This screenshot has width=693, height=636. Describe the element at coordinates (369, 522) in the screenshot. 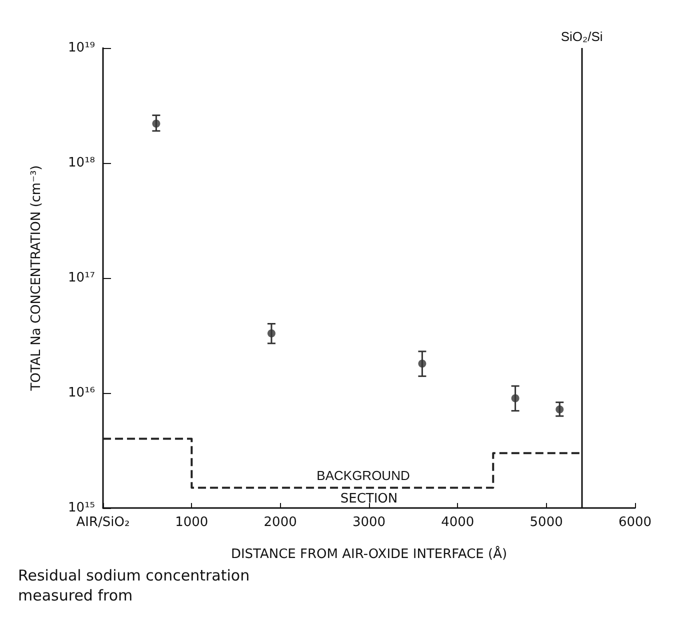

I see `x-tick-label: 3000` at that location.